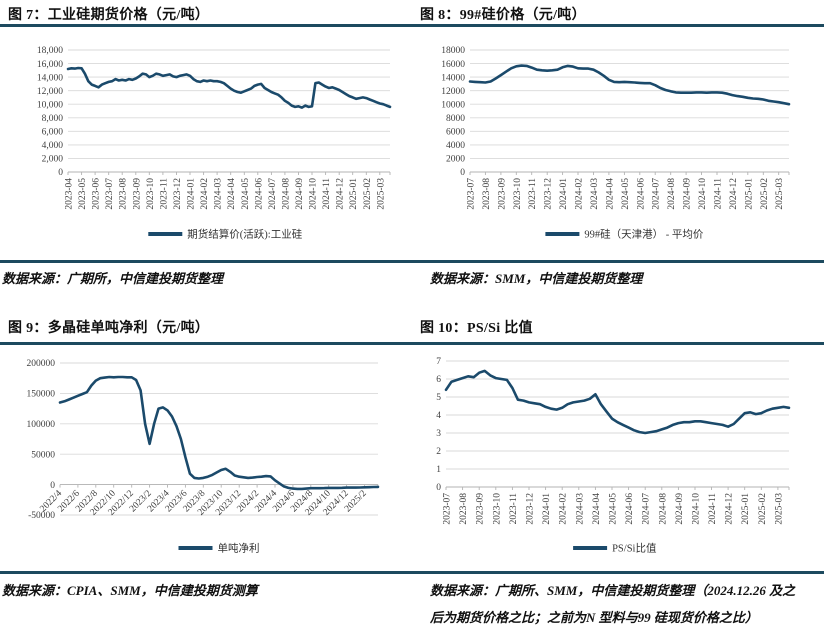 The height and width of the screenshot is (630, 824). I want to click on svg-text: 150000, so click(41, 395).